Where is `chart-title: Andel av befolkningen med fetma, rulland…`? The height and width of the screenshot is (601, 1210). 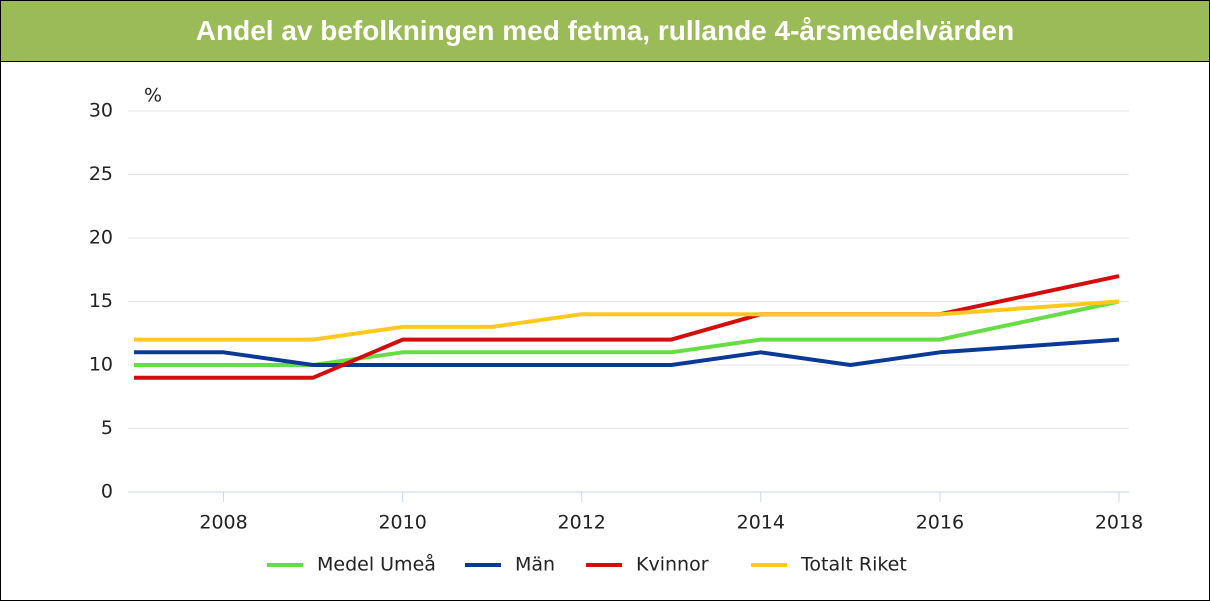 chart-title: Andel av befolkningen med fetma, rulland… is located at coordinates (605, 31).